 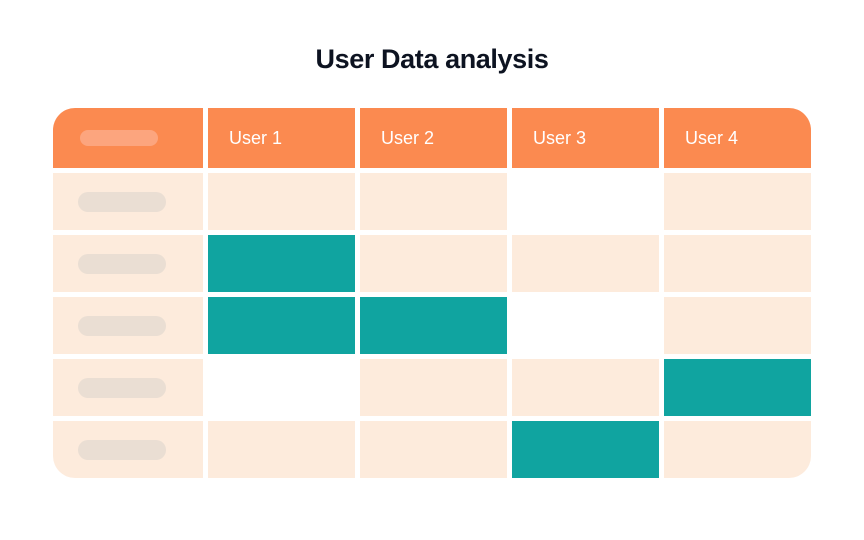 I want to click on row-5-label-placeholder, so click(x=122, y=449).